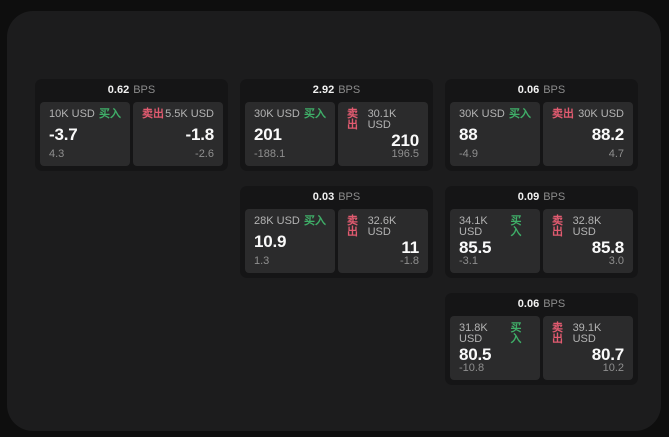 The height and width of the screenshot is (437, 669). What do you see at coordinates (262, 261) in the screenshot?
I see `buy-delta: 1.3` at bounding box center [262, 261].